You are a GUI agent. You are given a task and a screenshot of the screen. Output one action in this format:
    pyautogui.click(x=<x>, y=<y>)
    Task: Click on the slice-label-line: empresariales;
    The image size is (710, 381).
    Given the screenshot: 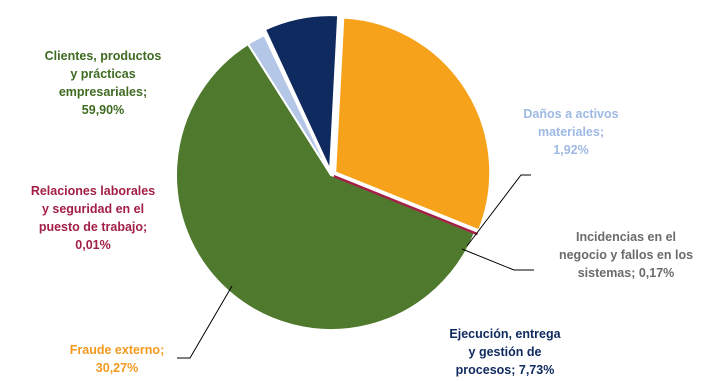 What is the action you would take?
    pyautogui.click(x=103, y=92)
    